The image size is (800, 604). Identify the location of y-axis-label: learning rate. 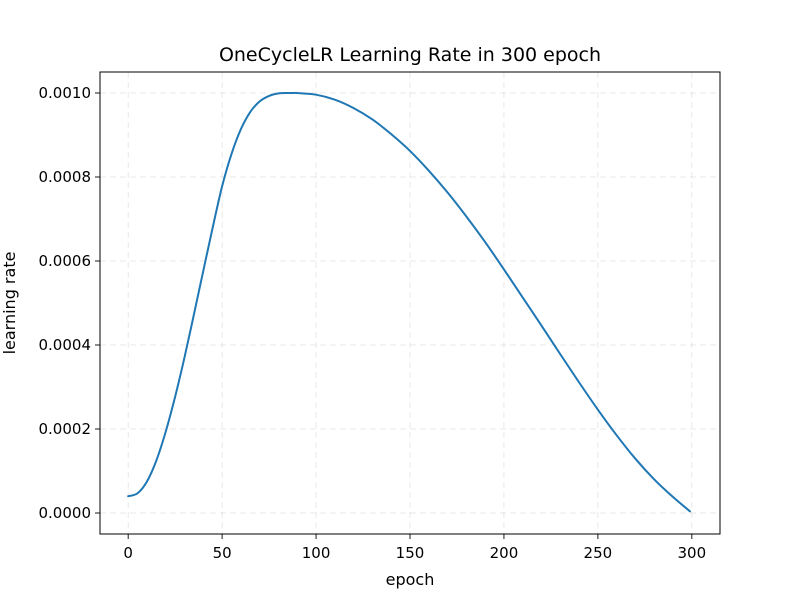
(9, 303).